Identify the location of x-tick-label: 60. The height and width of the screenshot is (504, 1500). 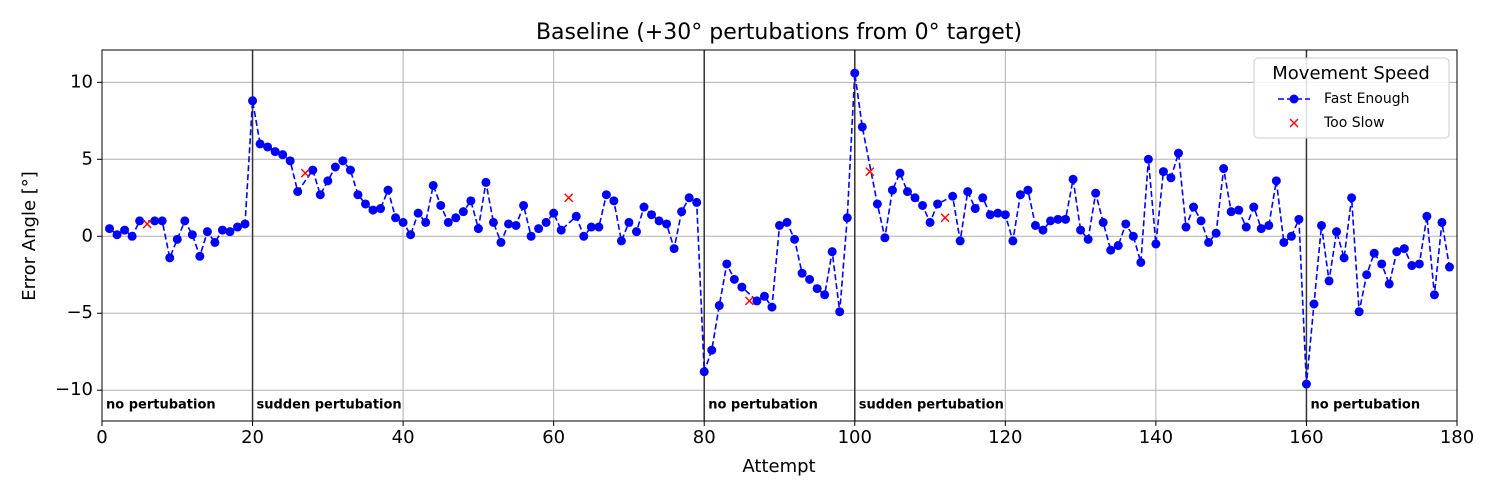
(553, 437).